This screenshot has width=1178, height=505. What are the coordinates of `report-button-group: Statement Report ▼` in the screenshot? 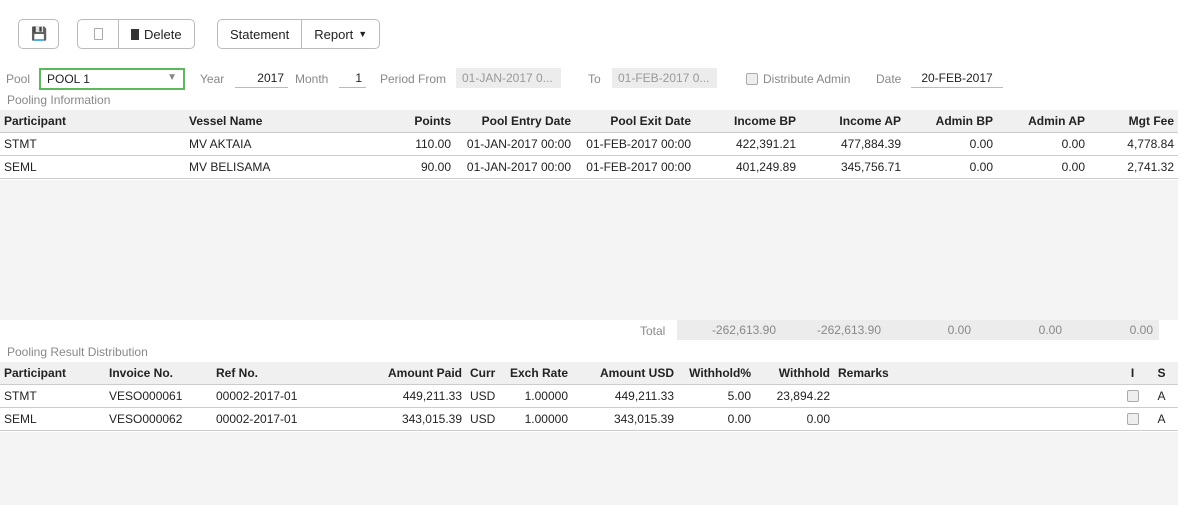 It's located at (299, 34).